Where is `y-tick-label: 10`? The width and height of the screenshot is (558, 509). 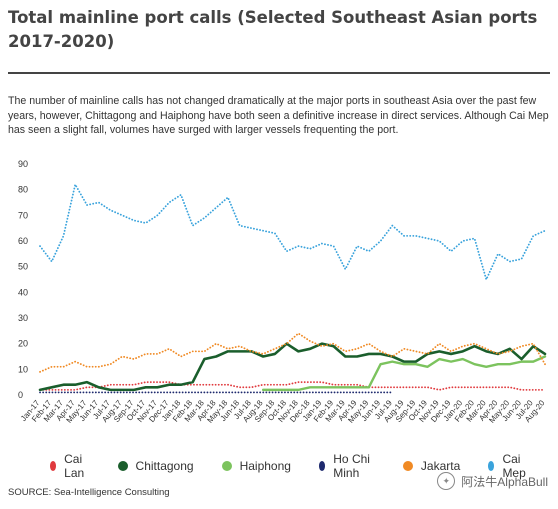 y-tick-label: 10 is located at coordinates (23, 369).